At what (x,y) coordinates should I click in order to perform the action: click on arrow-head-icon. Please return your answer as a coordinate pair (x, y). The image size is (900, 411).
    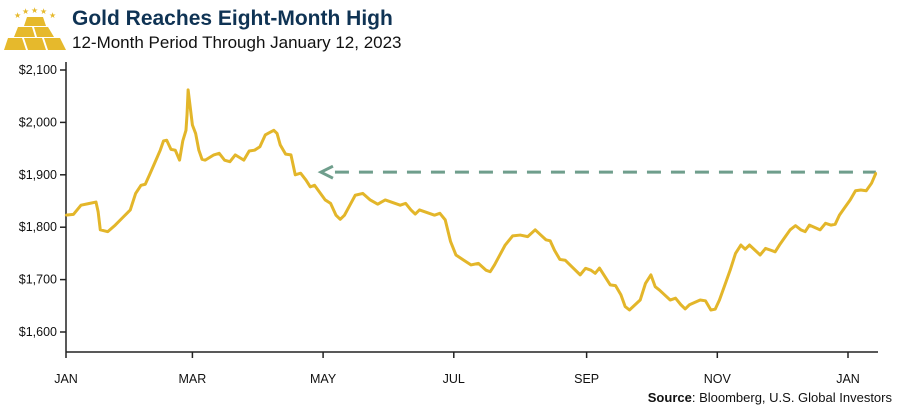
    Looking at the image, I should click on (325, 172).